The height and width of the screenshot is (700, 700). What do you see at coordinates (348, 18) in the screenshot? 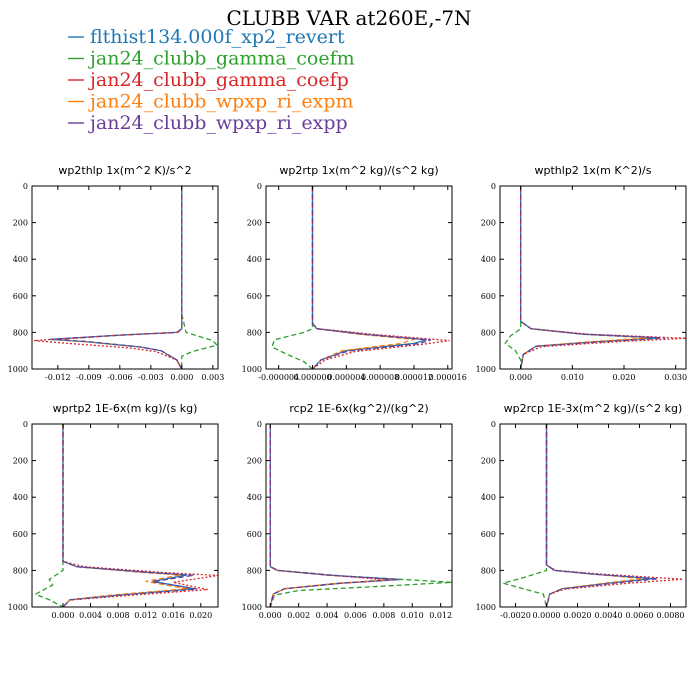
I see `figure-title: CLUBB VAR at260E,-7N` at bounding box center [348, 18].